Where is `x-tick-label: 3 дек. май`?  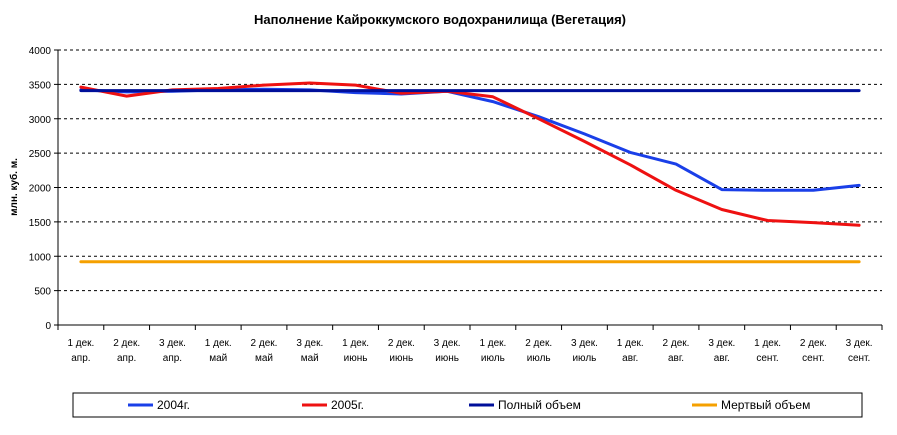
x-tick-label: 3 дек. май is located at coordinates (309, 351).